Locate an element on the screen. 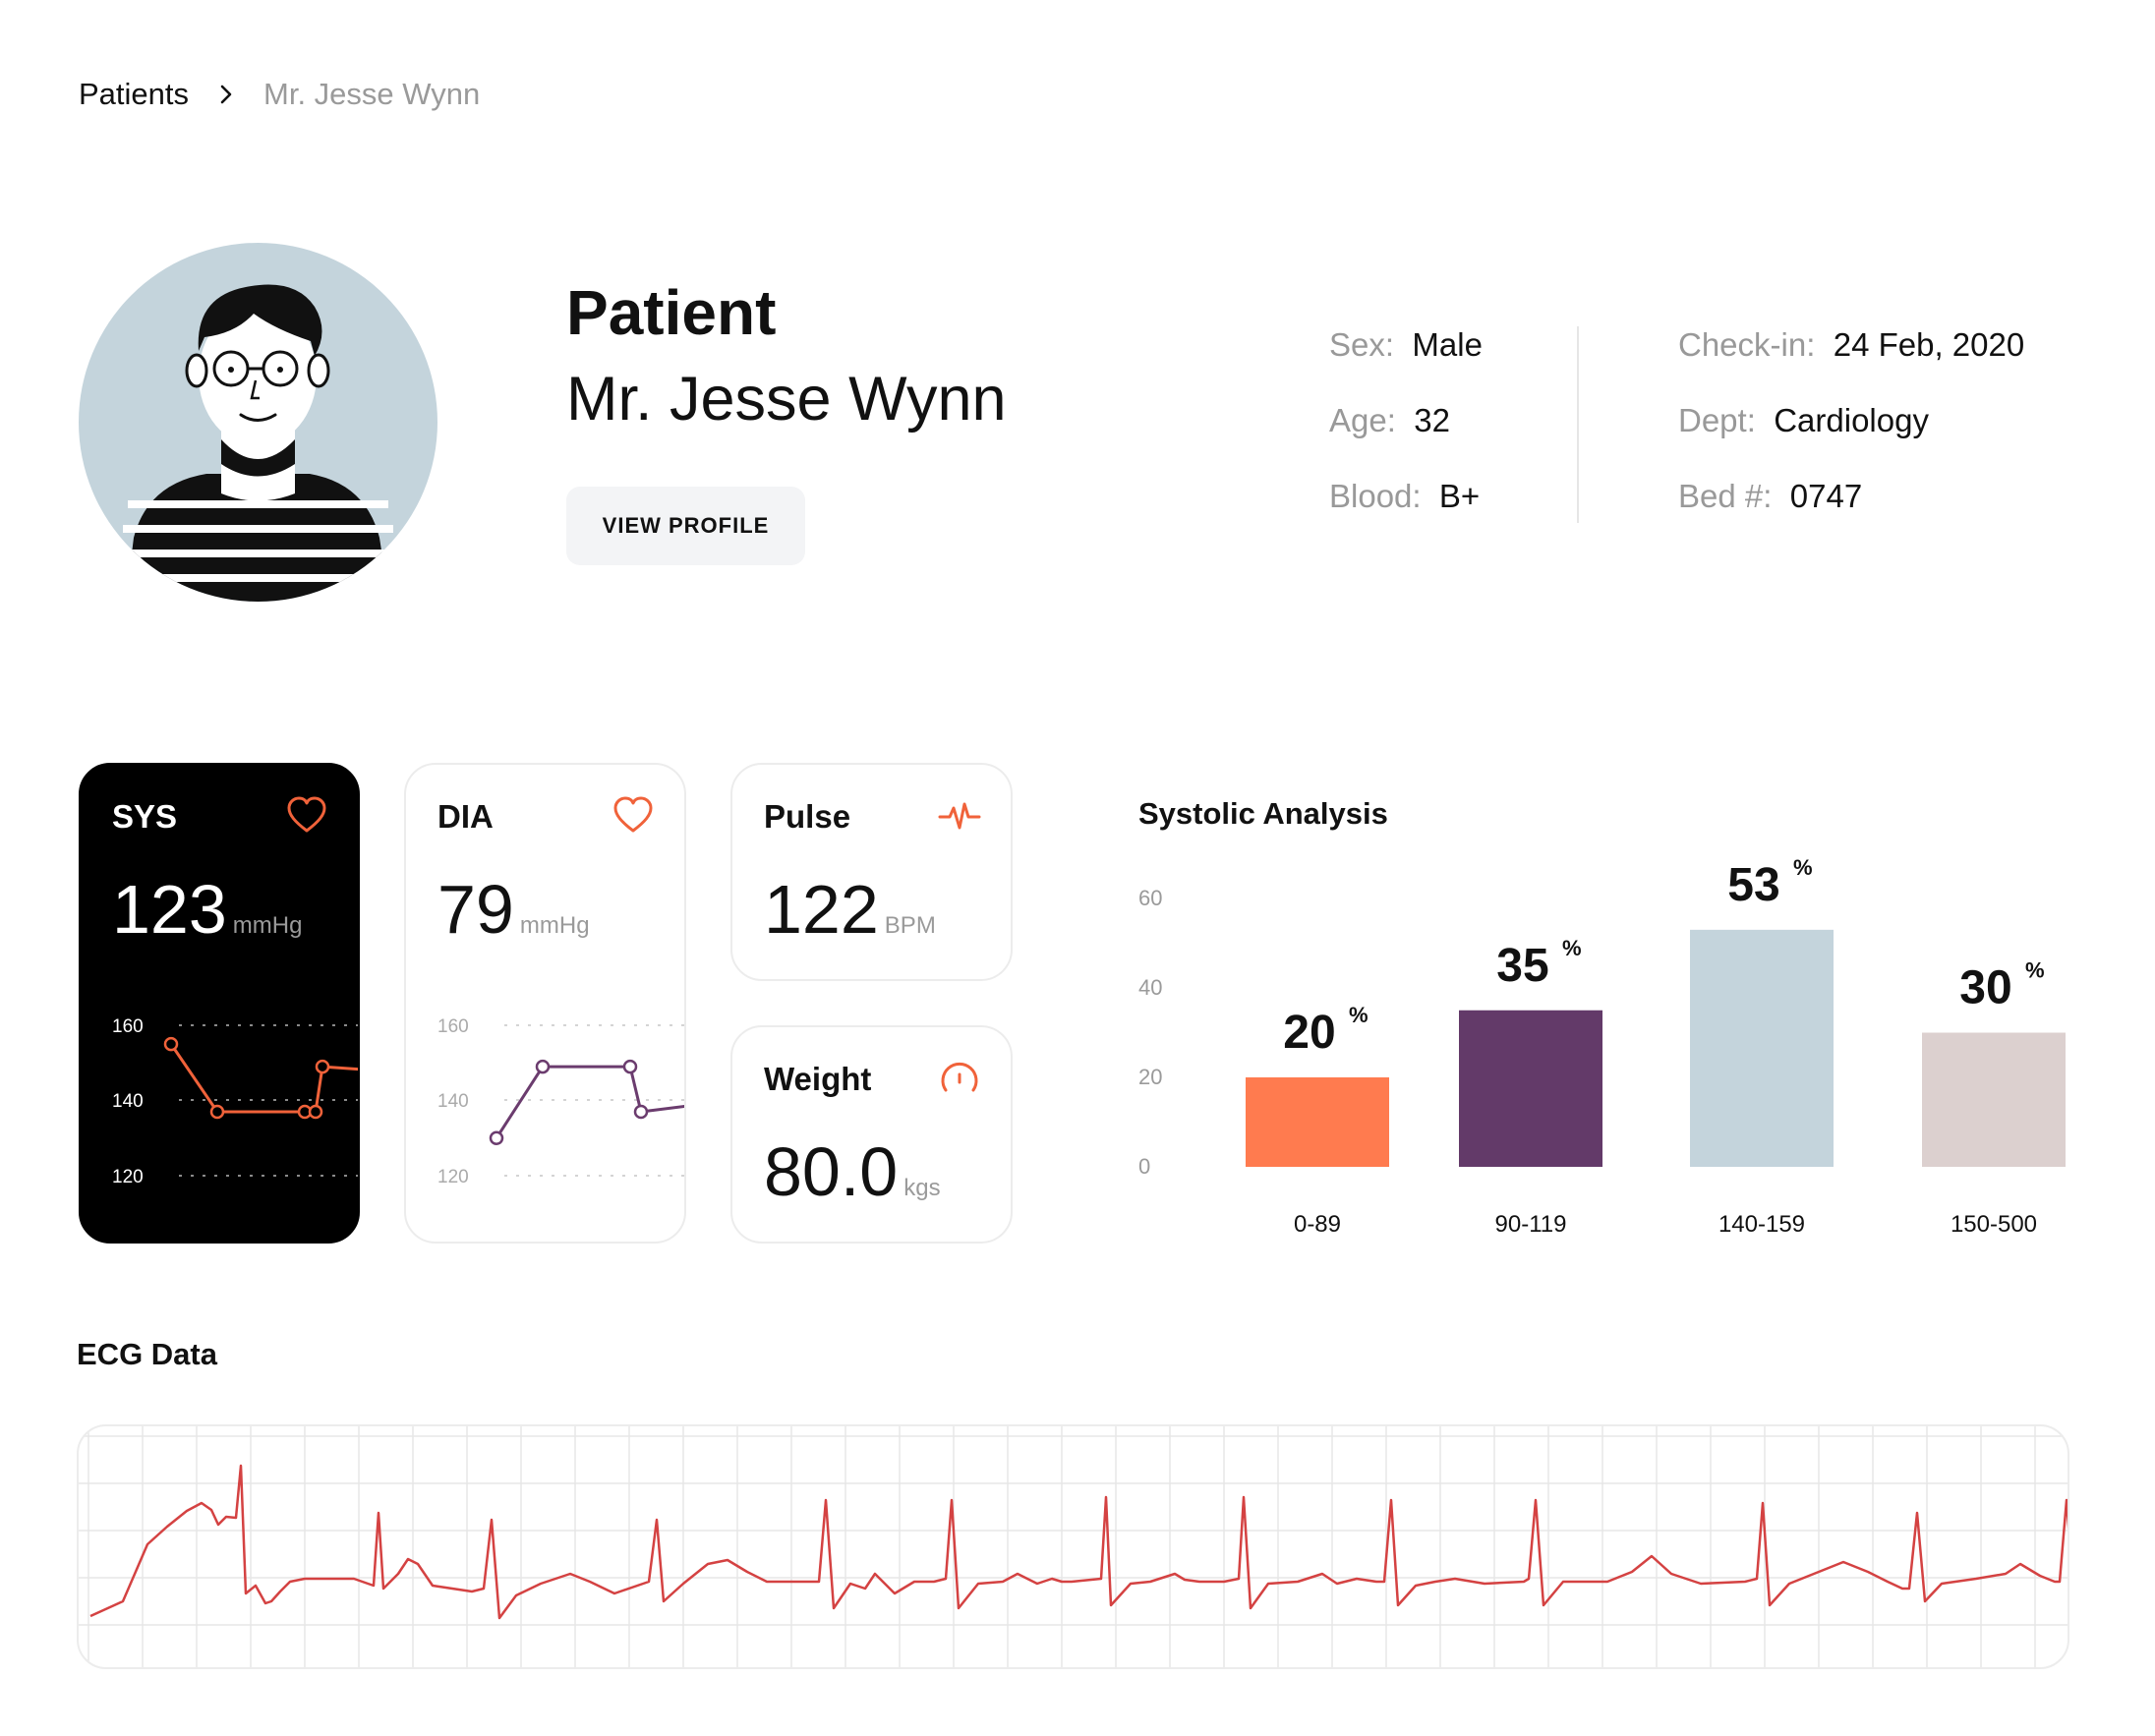 Image resolution: width=2155 pixels, height=1736 pixels. ecg-trace is located at coordinates (1078, 1542).